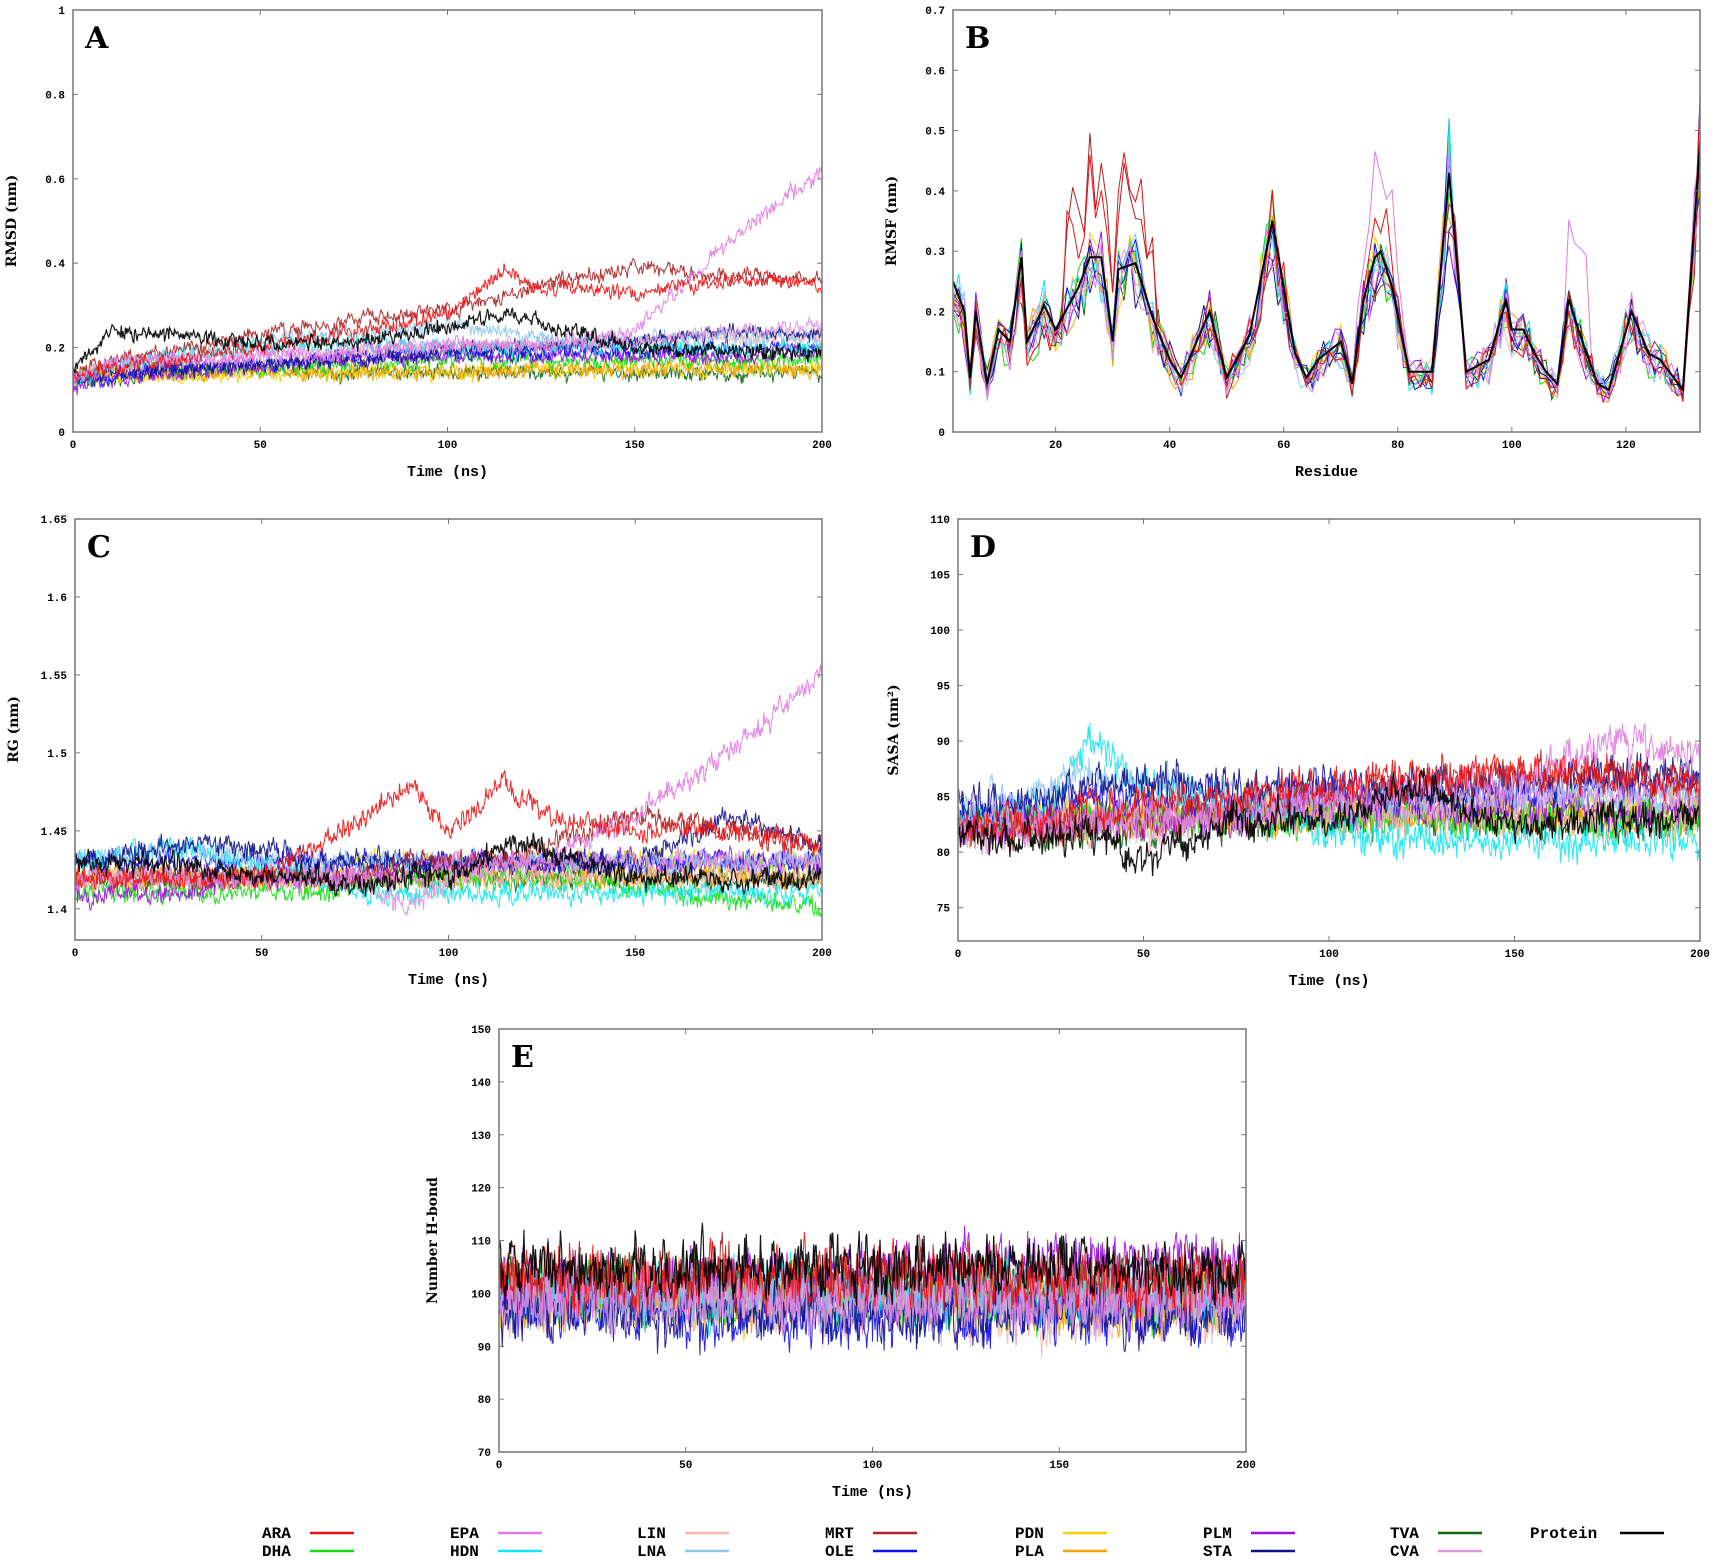  What do you see at coordinates (481, 1137) in the screenshot?
I see `y-tick-label: 130` at bounding box center [481, 1137].